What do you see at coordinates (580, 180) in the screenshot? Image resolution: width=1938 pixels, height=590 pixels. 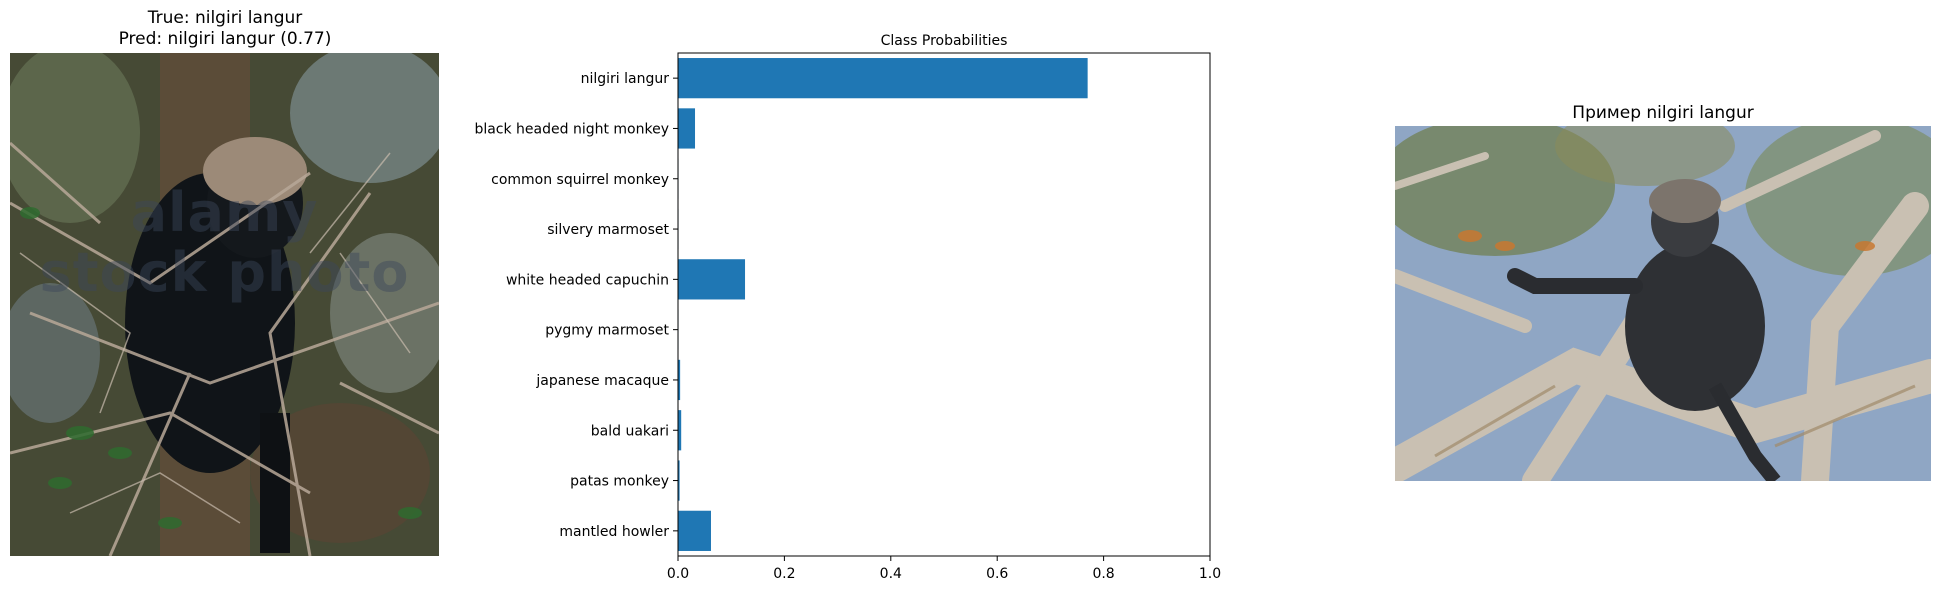 I see `ytick-label-2: common squirrel monkey` at bounding box center [580, 180].